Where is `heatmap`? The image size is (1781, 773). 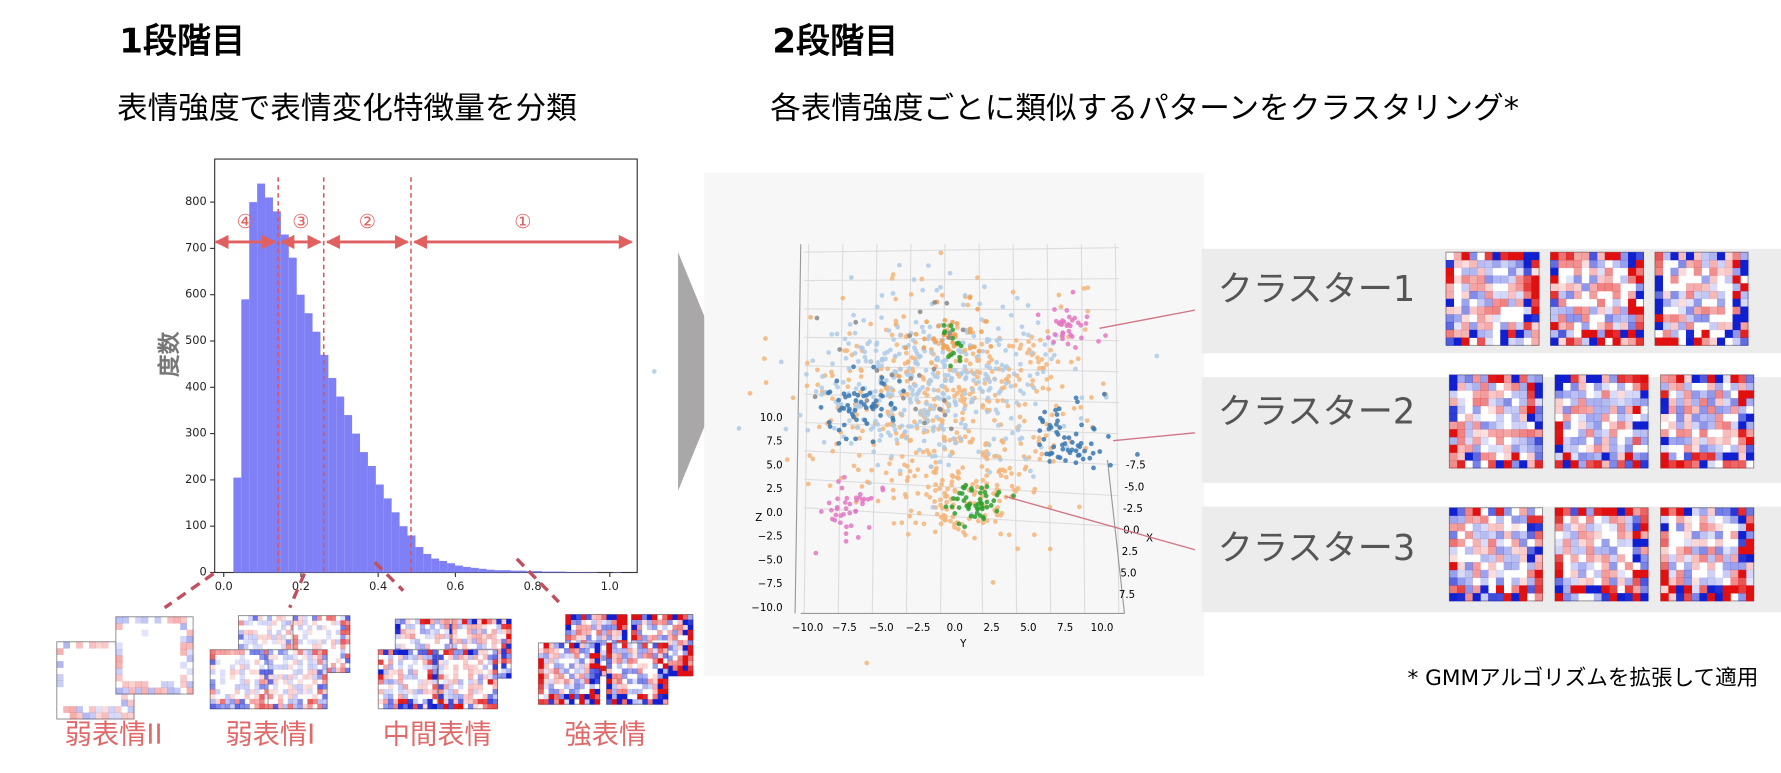 heatmap is located at coordinates (1601, 421).